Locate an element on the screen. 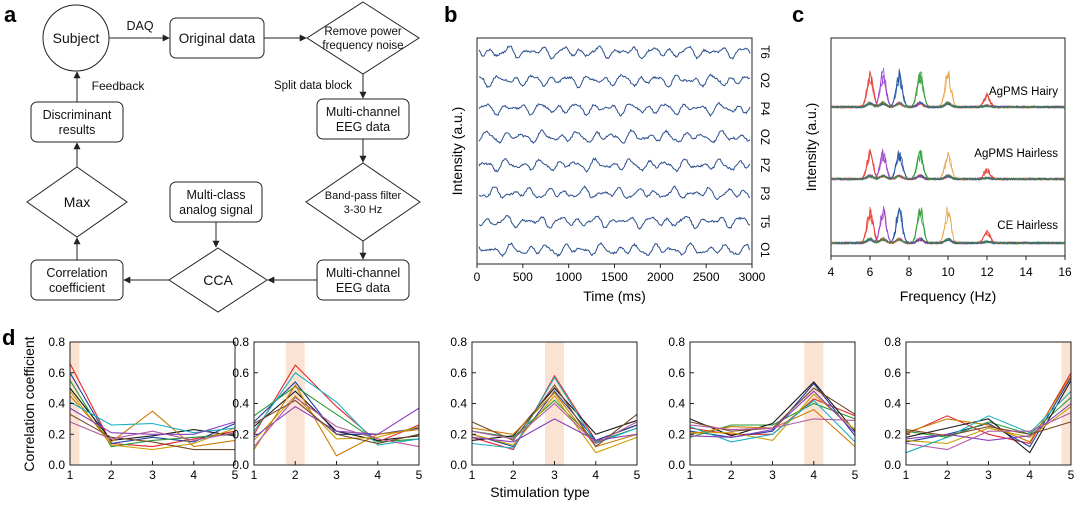 Image resolution: width=1080 pixels, height=512 pixels. panel-label-a: a is located at coordinates (10, 14).